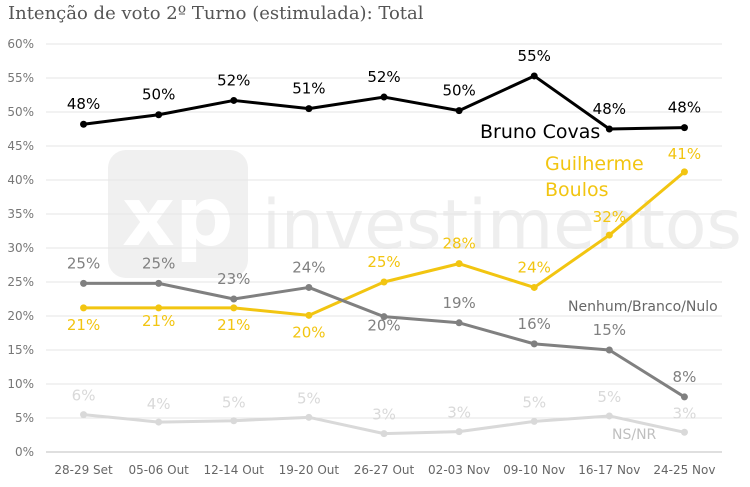  I want to click on y-tick-label: 10%, so click(20, 384).